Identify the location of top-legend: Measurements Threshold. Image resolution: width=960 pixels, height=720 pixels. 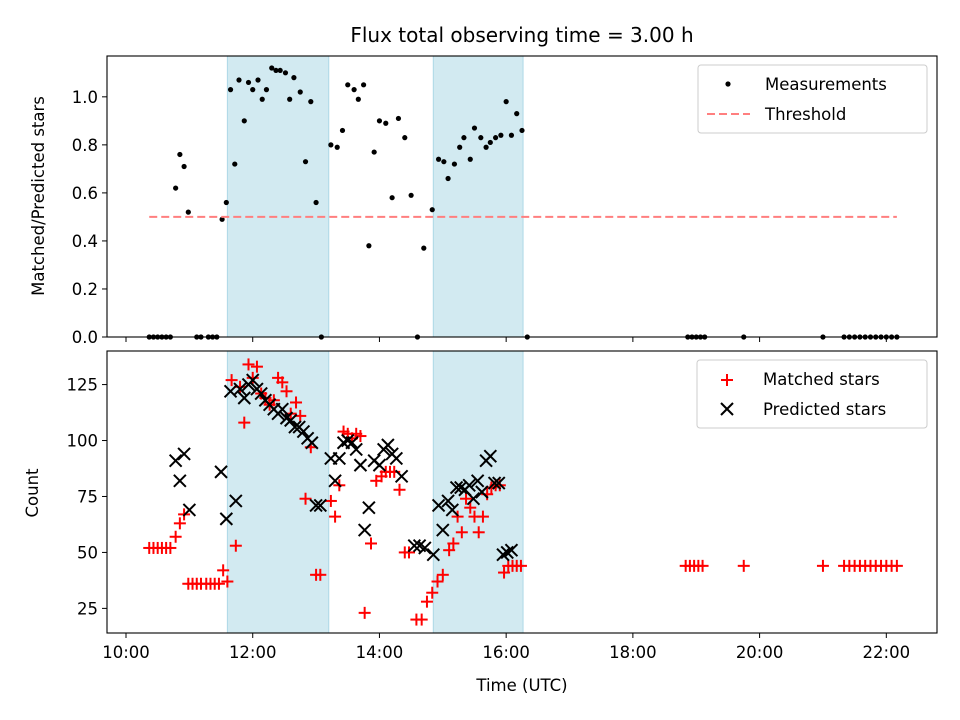
(812, 99).